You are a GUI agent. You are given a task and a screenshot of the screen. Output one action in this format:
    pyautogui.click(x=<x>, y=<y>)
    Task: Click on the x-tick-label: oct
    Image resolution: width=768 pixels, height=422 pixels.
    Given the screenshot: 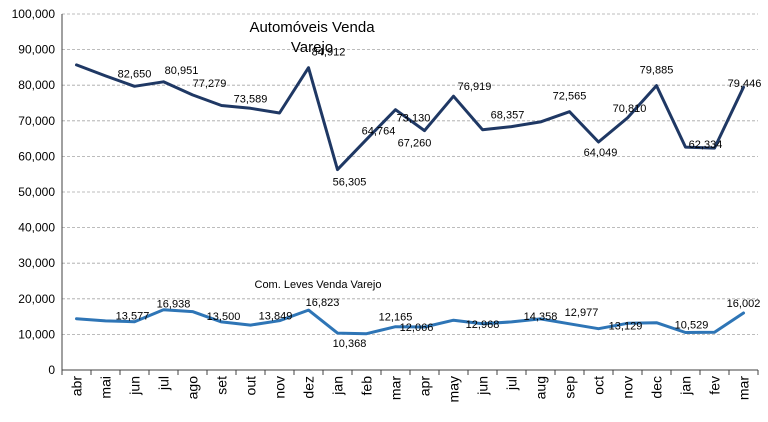 What is the action you would take?
    pyautogui.click(x=599, y=385)
    